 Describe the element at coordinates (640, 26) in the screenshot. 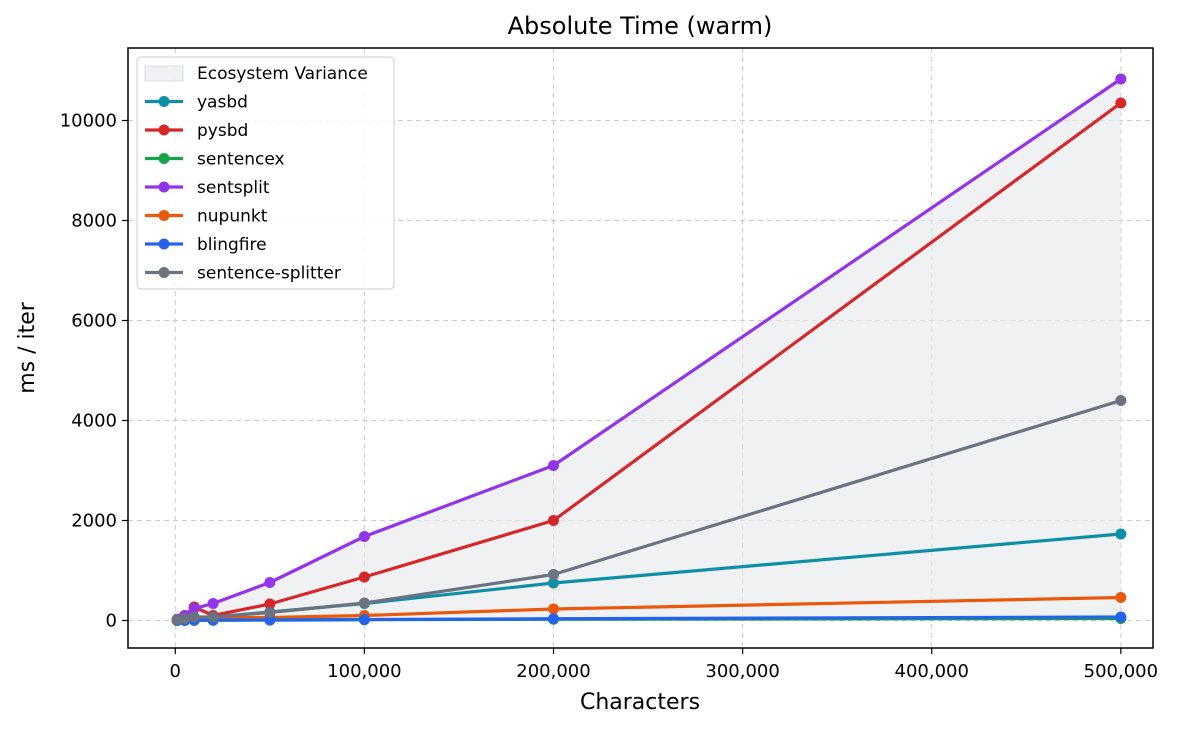

I see `chart-title: Absolute Time (warm)` at that location.